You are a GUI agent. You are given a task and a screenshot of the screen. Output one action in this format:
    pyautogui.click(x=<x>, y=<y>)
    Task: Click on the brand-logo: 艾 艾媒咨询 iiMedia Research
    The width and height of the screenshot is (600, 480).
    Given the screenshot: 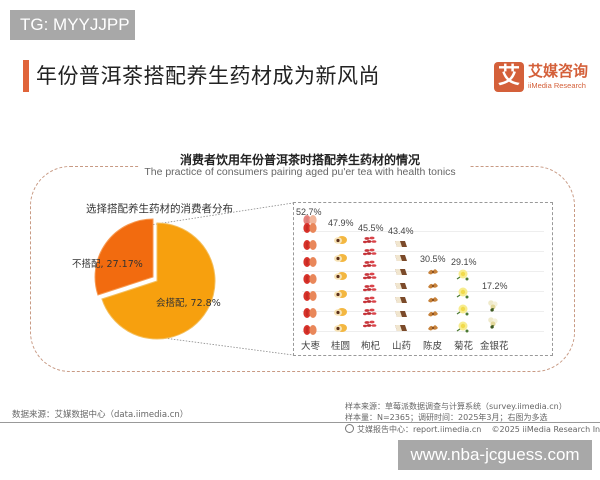 What is the action you would take?
    pyautogui.click(x=542, y=78)
    